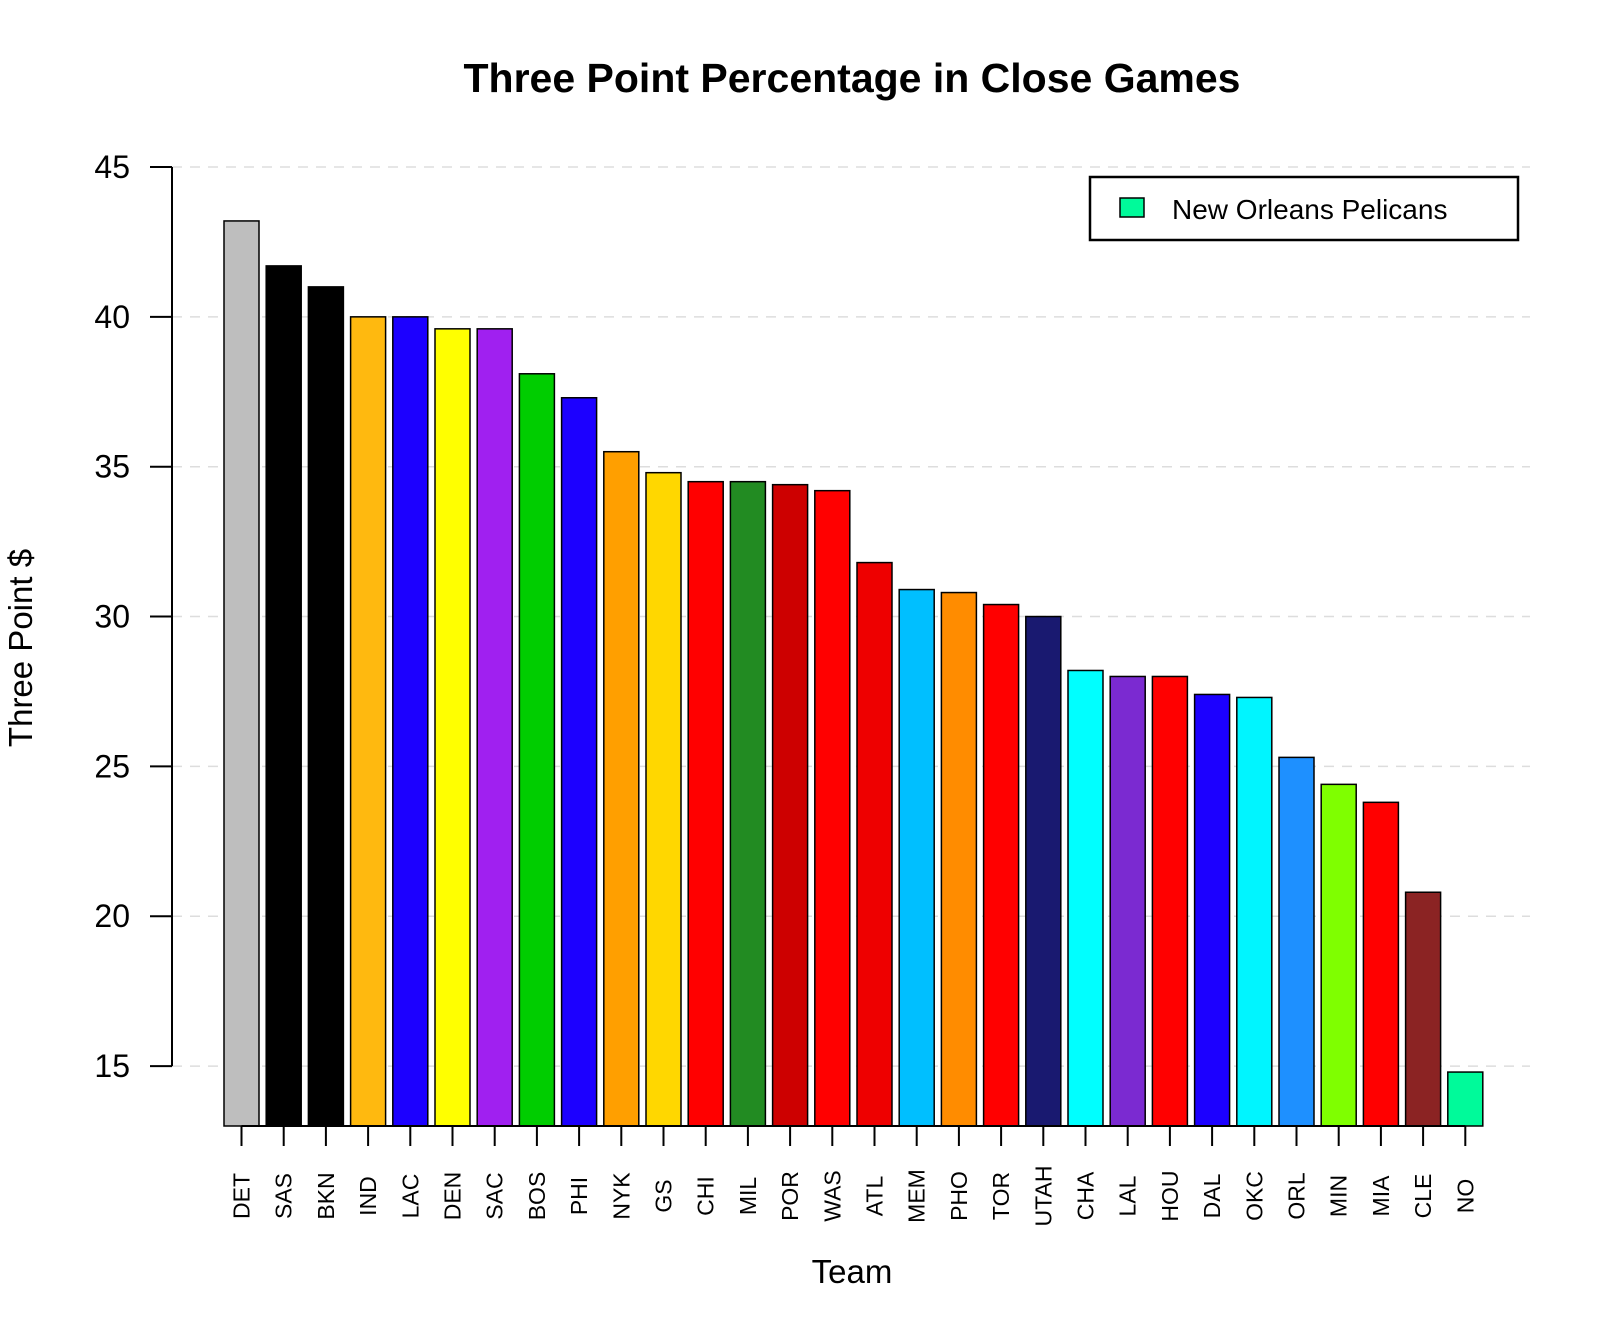 This screenshot has height=1321, width=1600. I want to click on legend: New Orleans Pelicans, so click(1304, 208).